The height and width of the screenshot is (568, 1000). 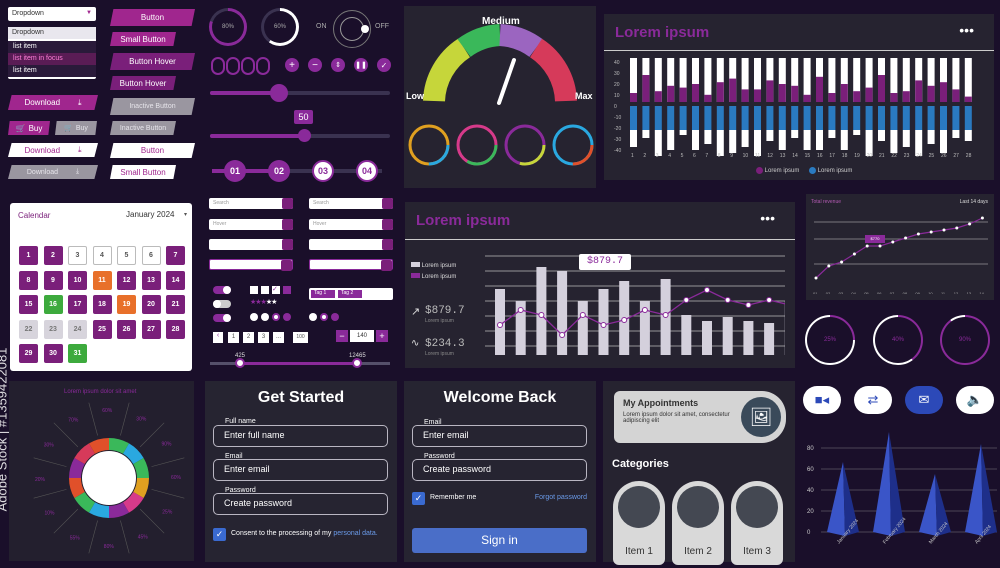 I want to click on list-item-focus: list item in focus, so click(x=52, y=59).